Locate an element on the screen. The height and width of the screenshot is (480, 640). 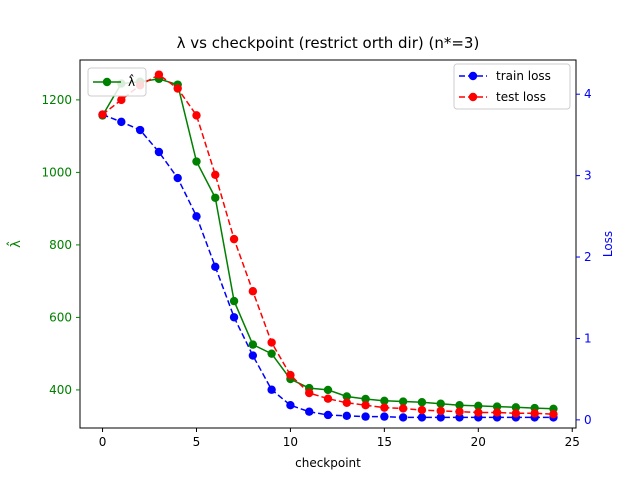
x-tick-label: 15 is located at coordinates (384, 442).